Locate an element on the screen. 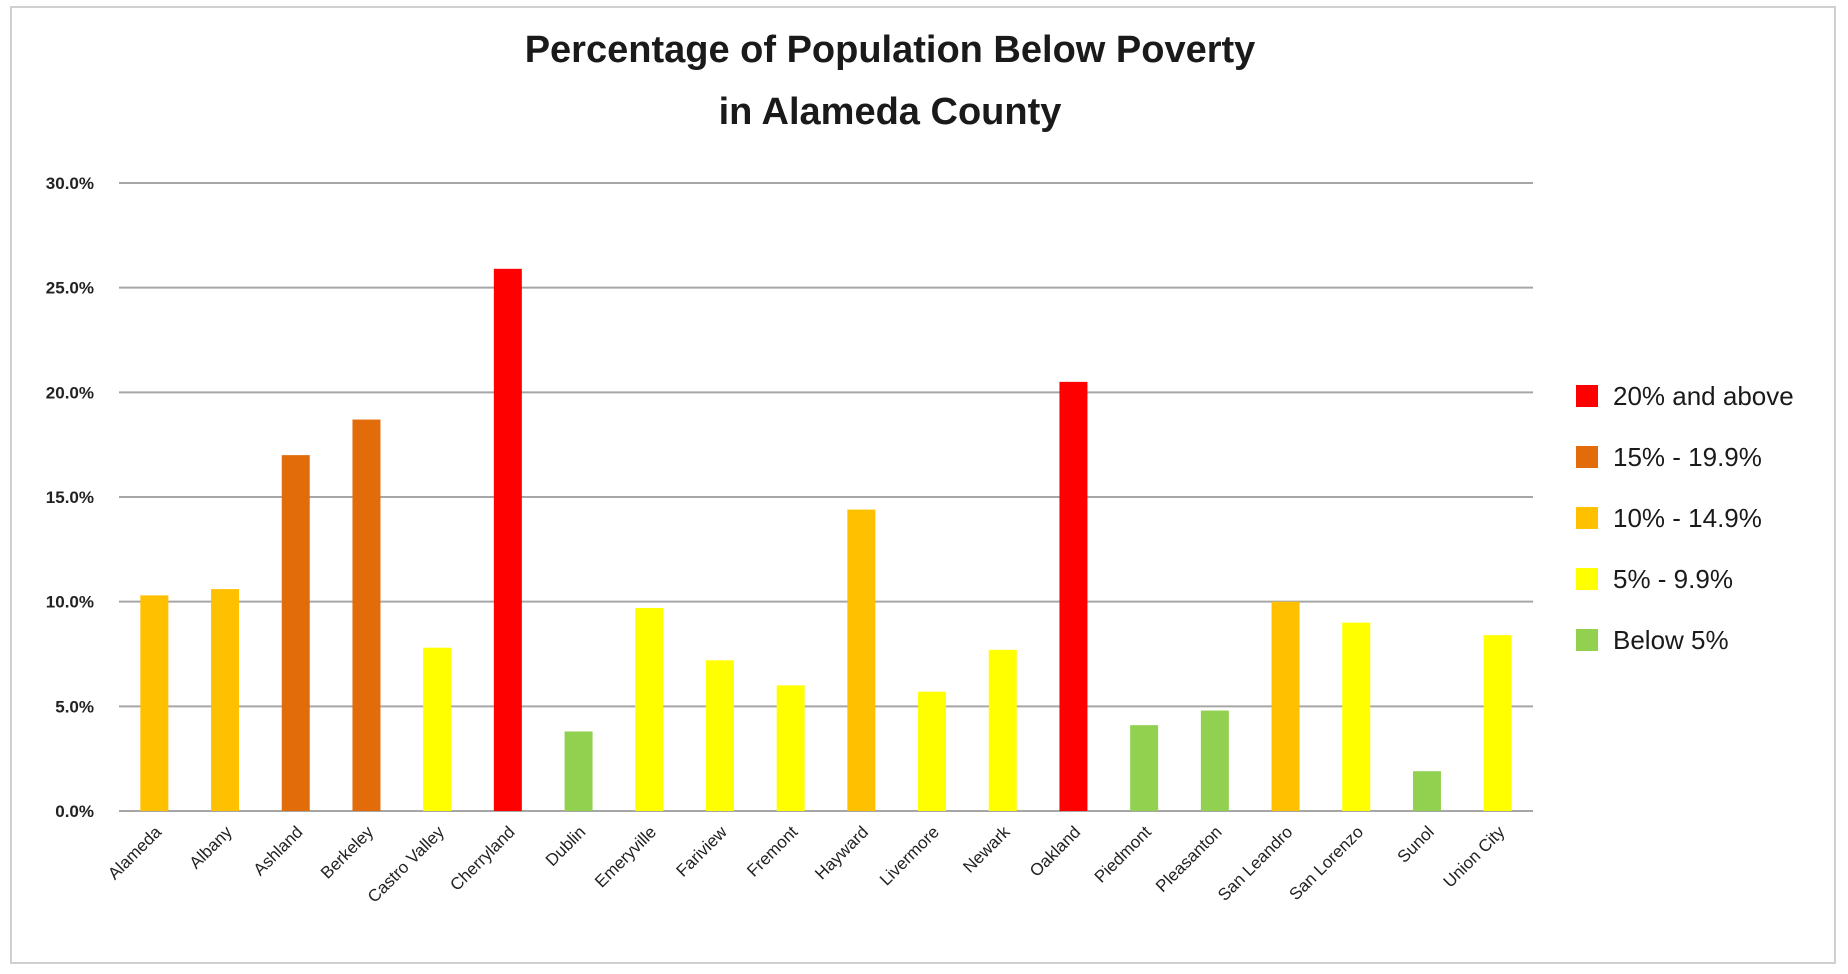 The width and height of the screenshot is (1848, 974). legend-label: 20% and above is located at coordinates (1703, 396).